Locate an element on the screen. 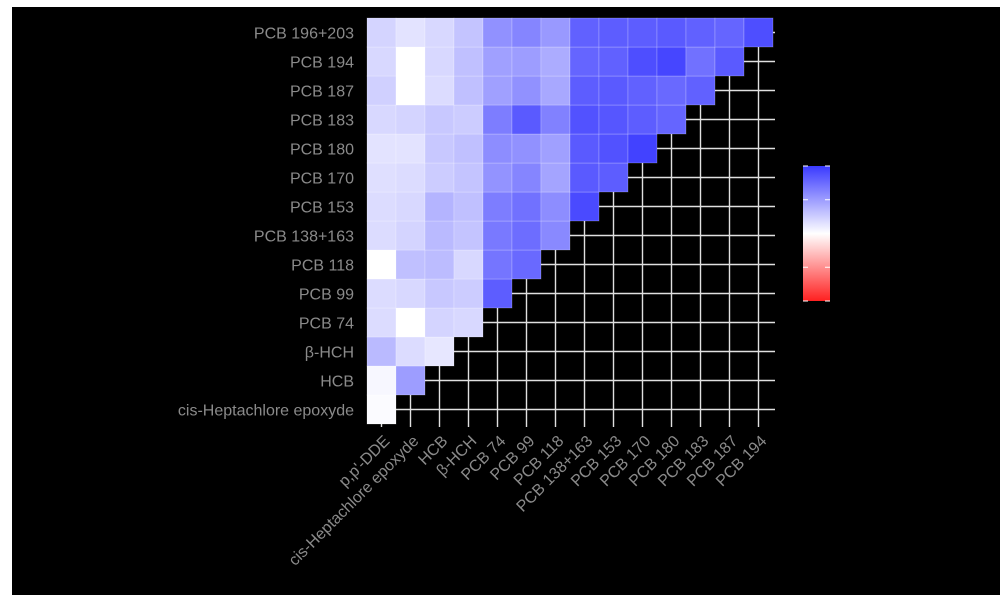 This screenshot has height=602, width=1000. y-tick-label: PCB 194 is located at coordinates (322, 63).